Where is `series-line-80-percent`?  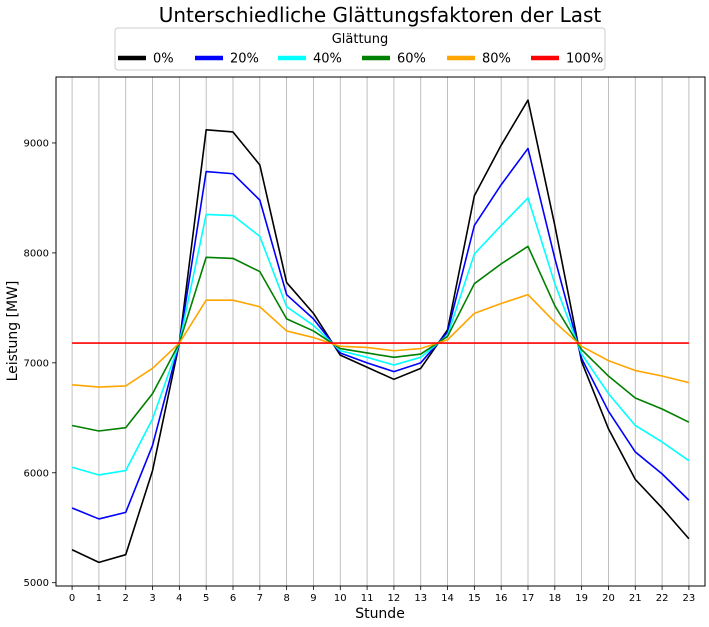
series-line-80-percent is located at coordinates (381, 340).